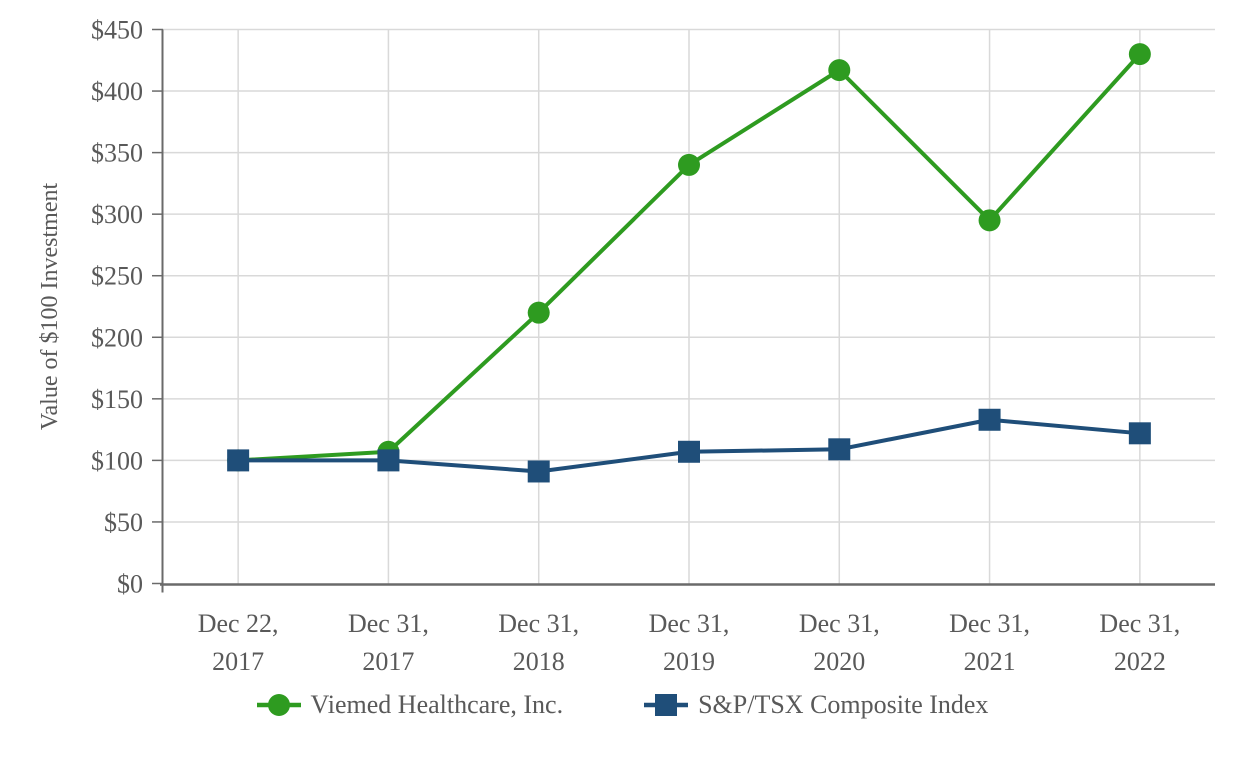 The image size is (1244, 770). Describe the element at coordinates (50, 307) in the screenshot. I see `y-axis-title: Value of $100 Investment` at that location.